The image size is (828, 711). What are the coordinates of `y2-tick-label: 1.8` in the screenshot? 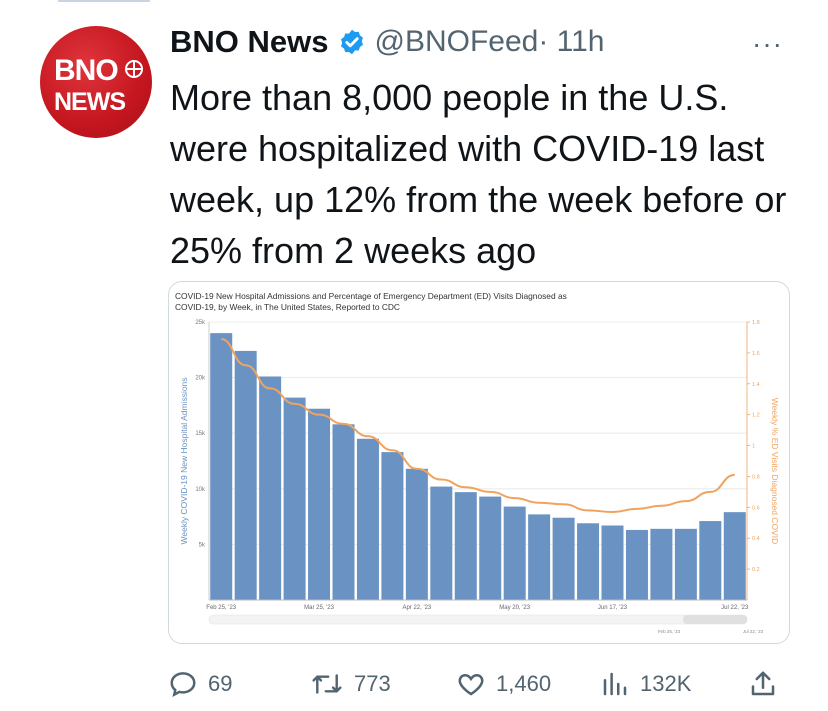 It's located at (756, 323).